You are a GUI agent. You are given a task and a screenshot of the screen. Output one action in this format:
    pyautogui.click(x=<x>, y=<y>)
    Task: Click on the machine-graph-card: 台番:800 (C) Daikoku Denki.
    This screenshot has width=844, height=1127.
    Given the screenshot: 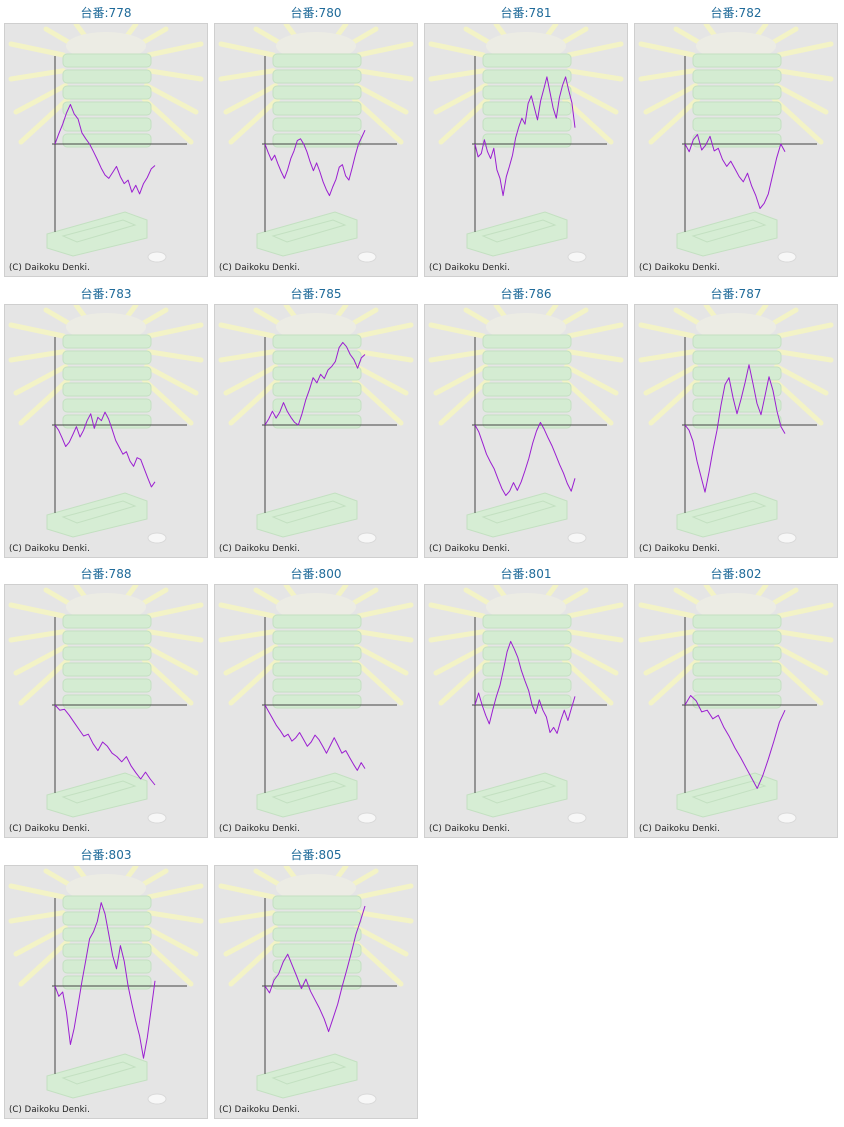 What is the action you would take?
    pyautogui.click(x=316, y=706)
    